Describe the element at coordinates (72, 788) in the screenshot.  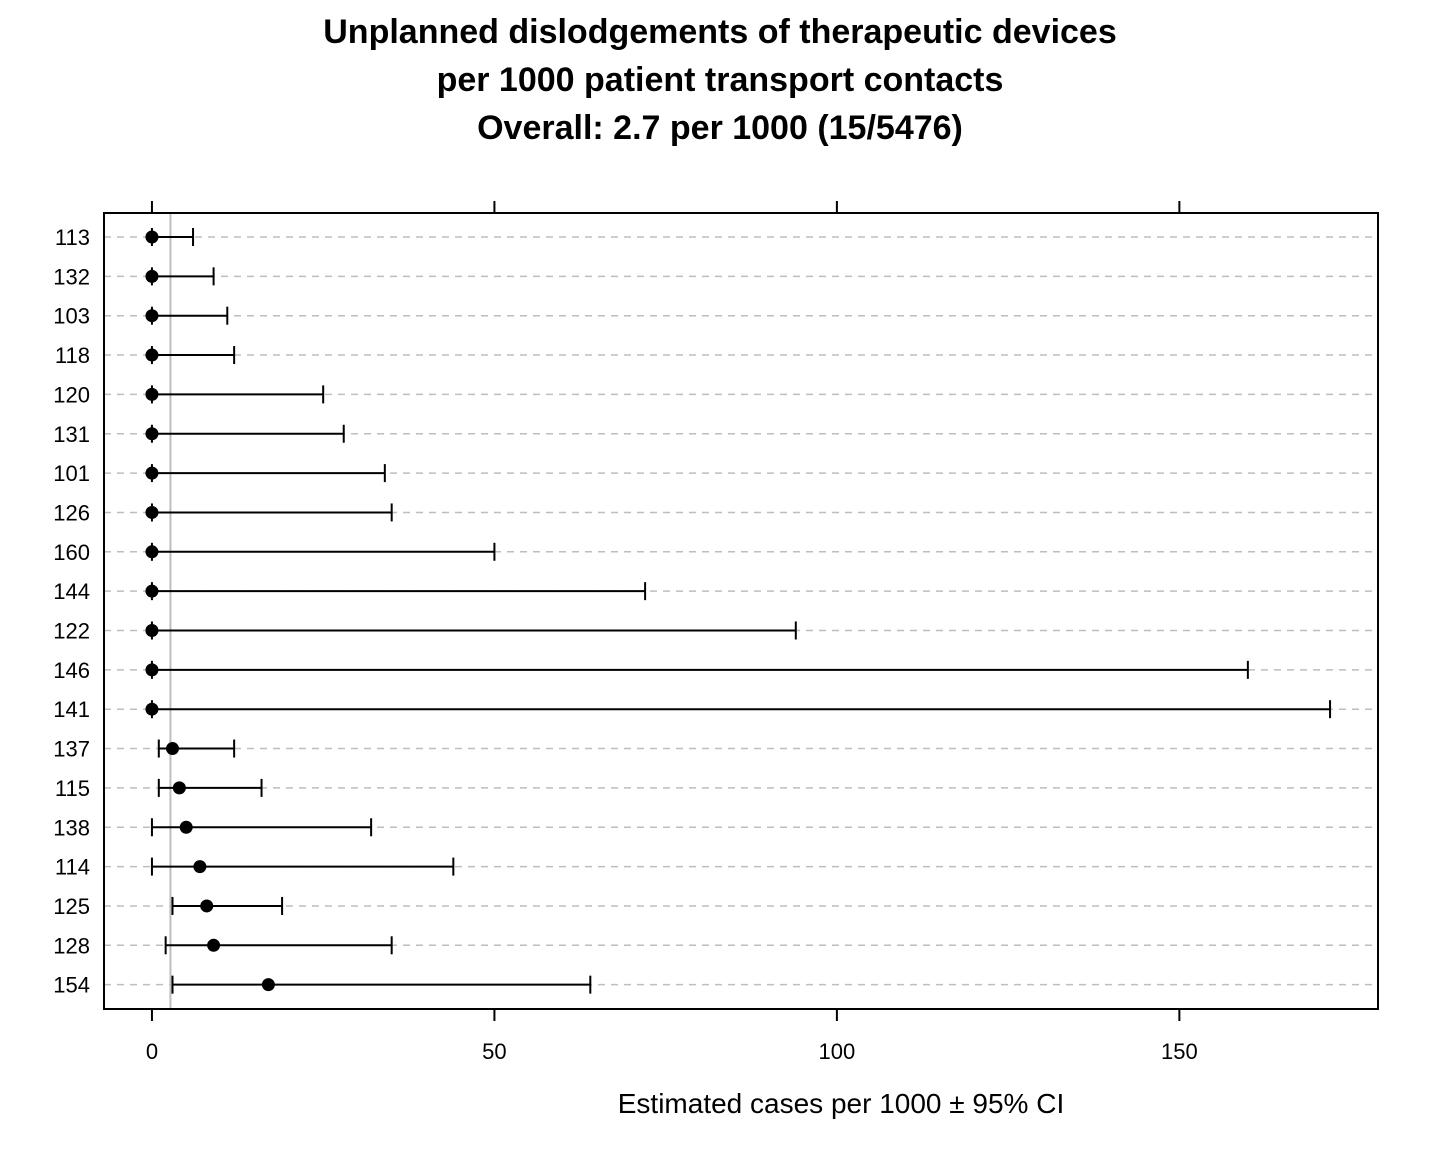
I see `y-tick-label-115: 115` at that location.